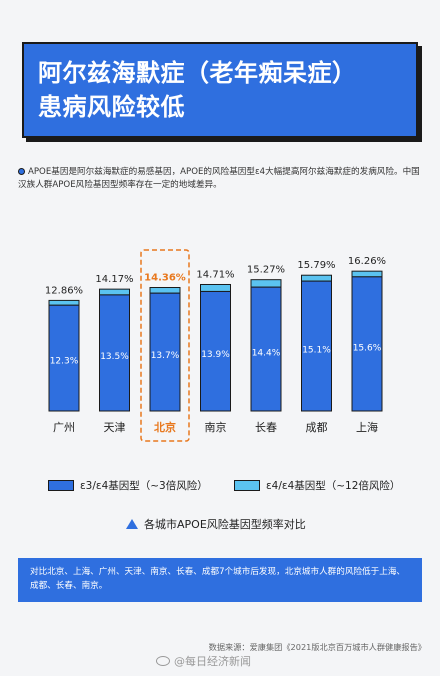 This screenshot has width=440, height=676. I want to click on title-line-1: 阿尔兹海默症（老年痴呆症）, so click(197, 73).